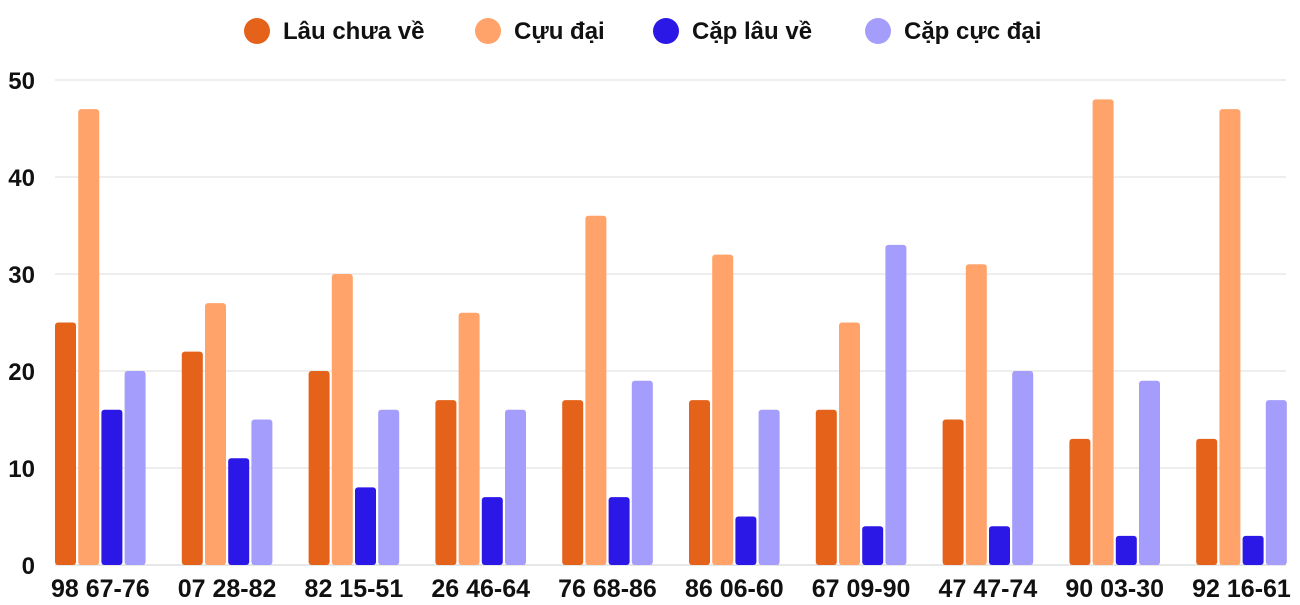  Describe the element at coordinates (21, 324) in the screenshot. I see `y-axis-ticks: 0 10 20 30 40 50` at that location.